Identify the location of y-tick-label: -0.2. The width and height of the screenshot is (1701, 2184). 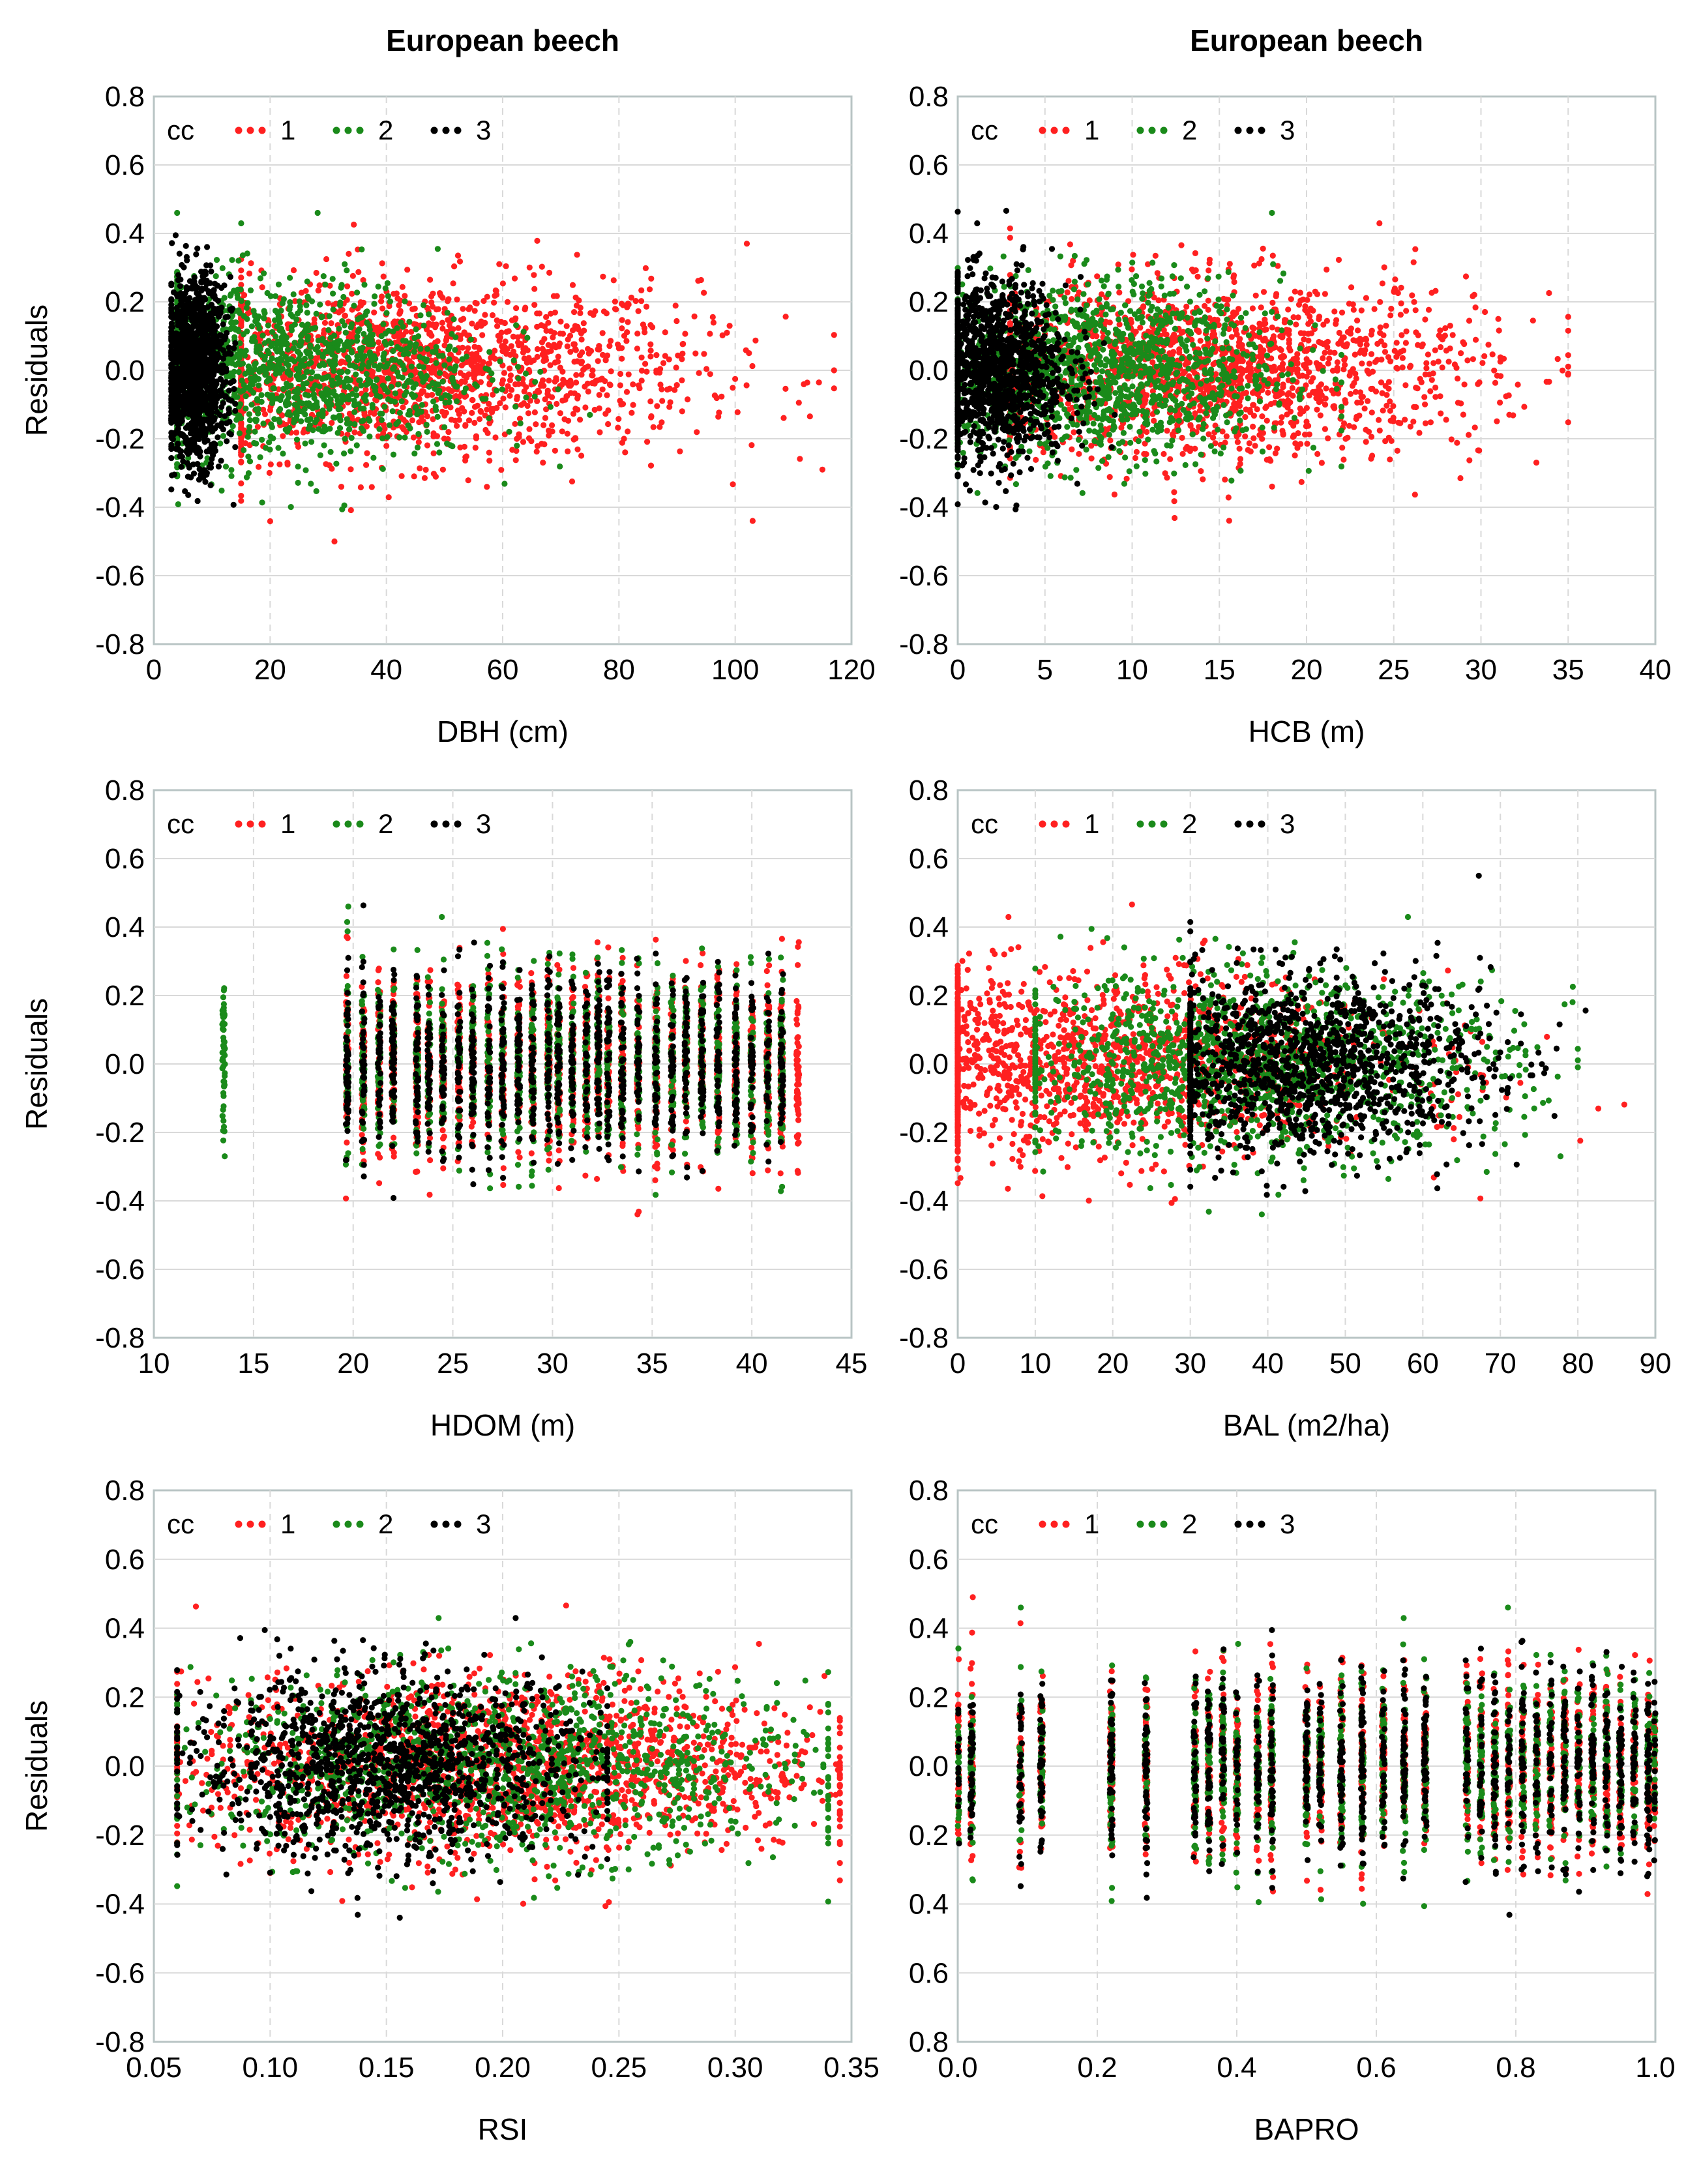
(120, 439).